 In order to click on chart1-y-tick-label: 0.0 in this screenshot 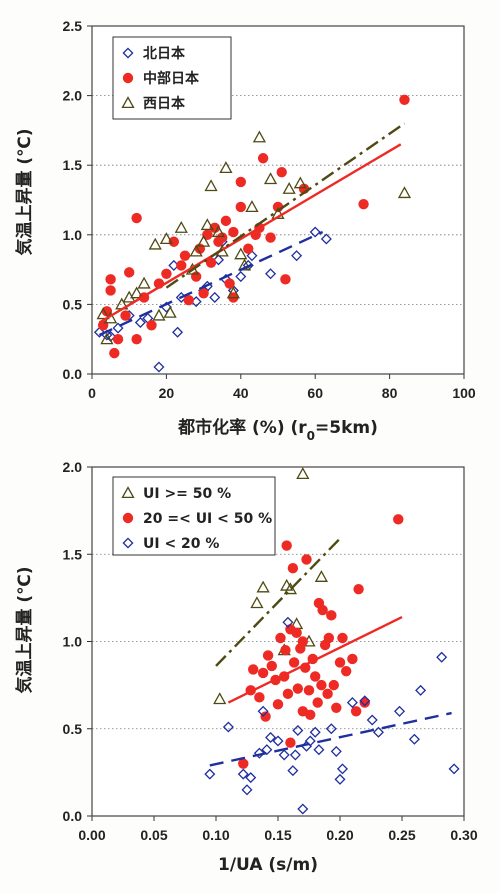, I will do `click(73, 374)`.